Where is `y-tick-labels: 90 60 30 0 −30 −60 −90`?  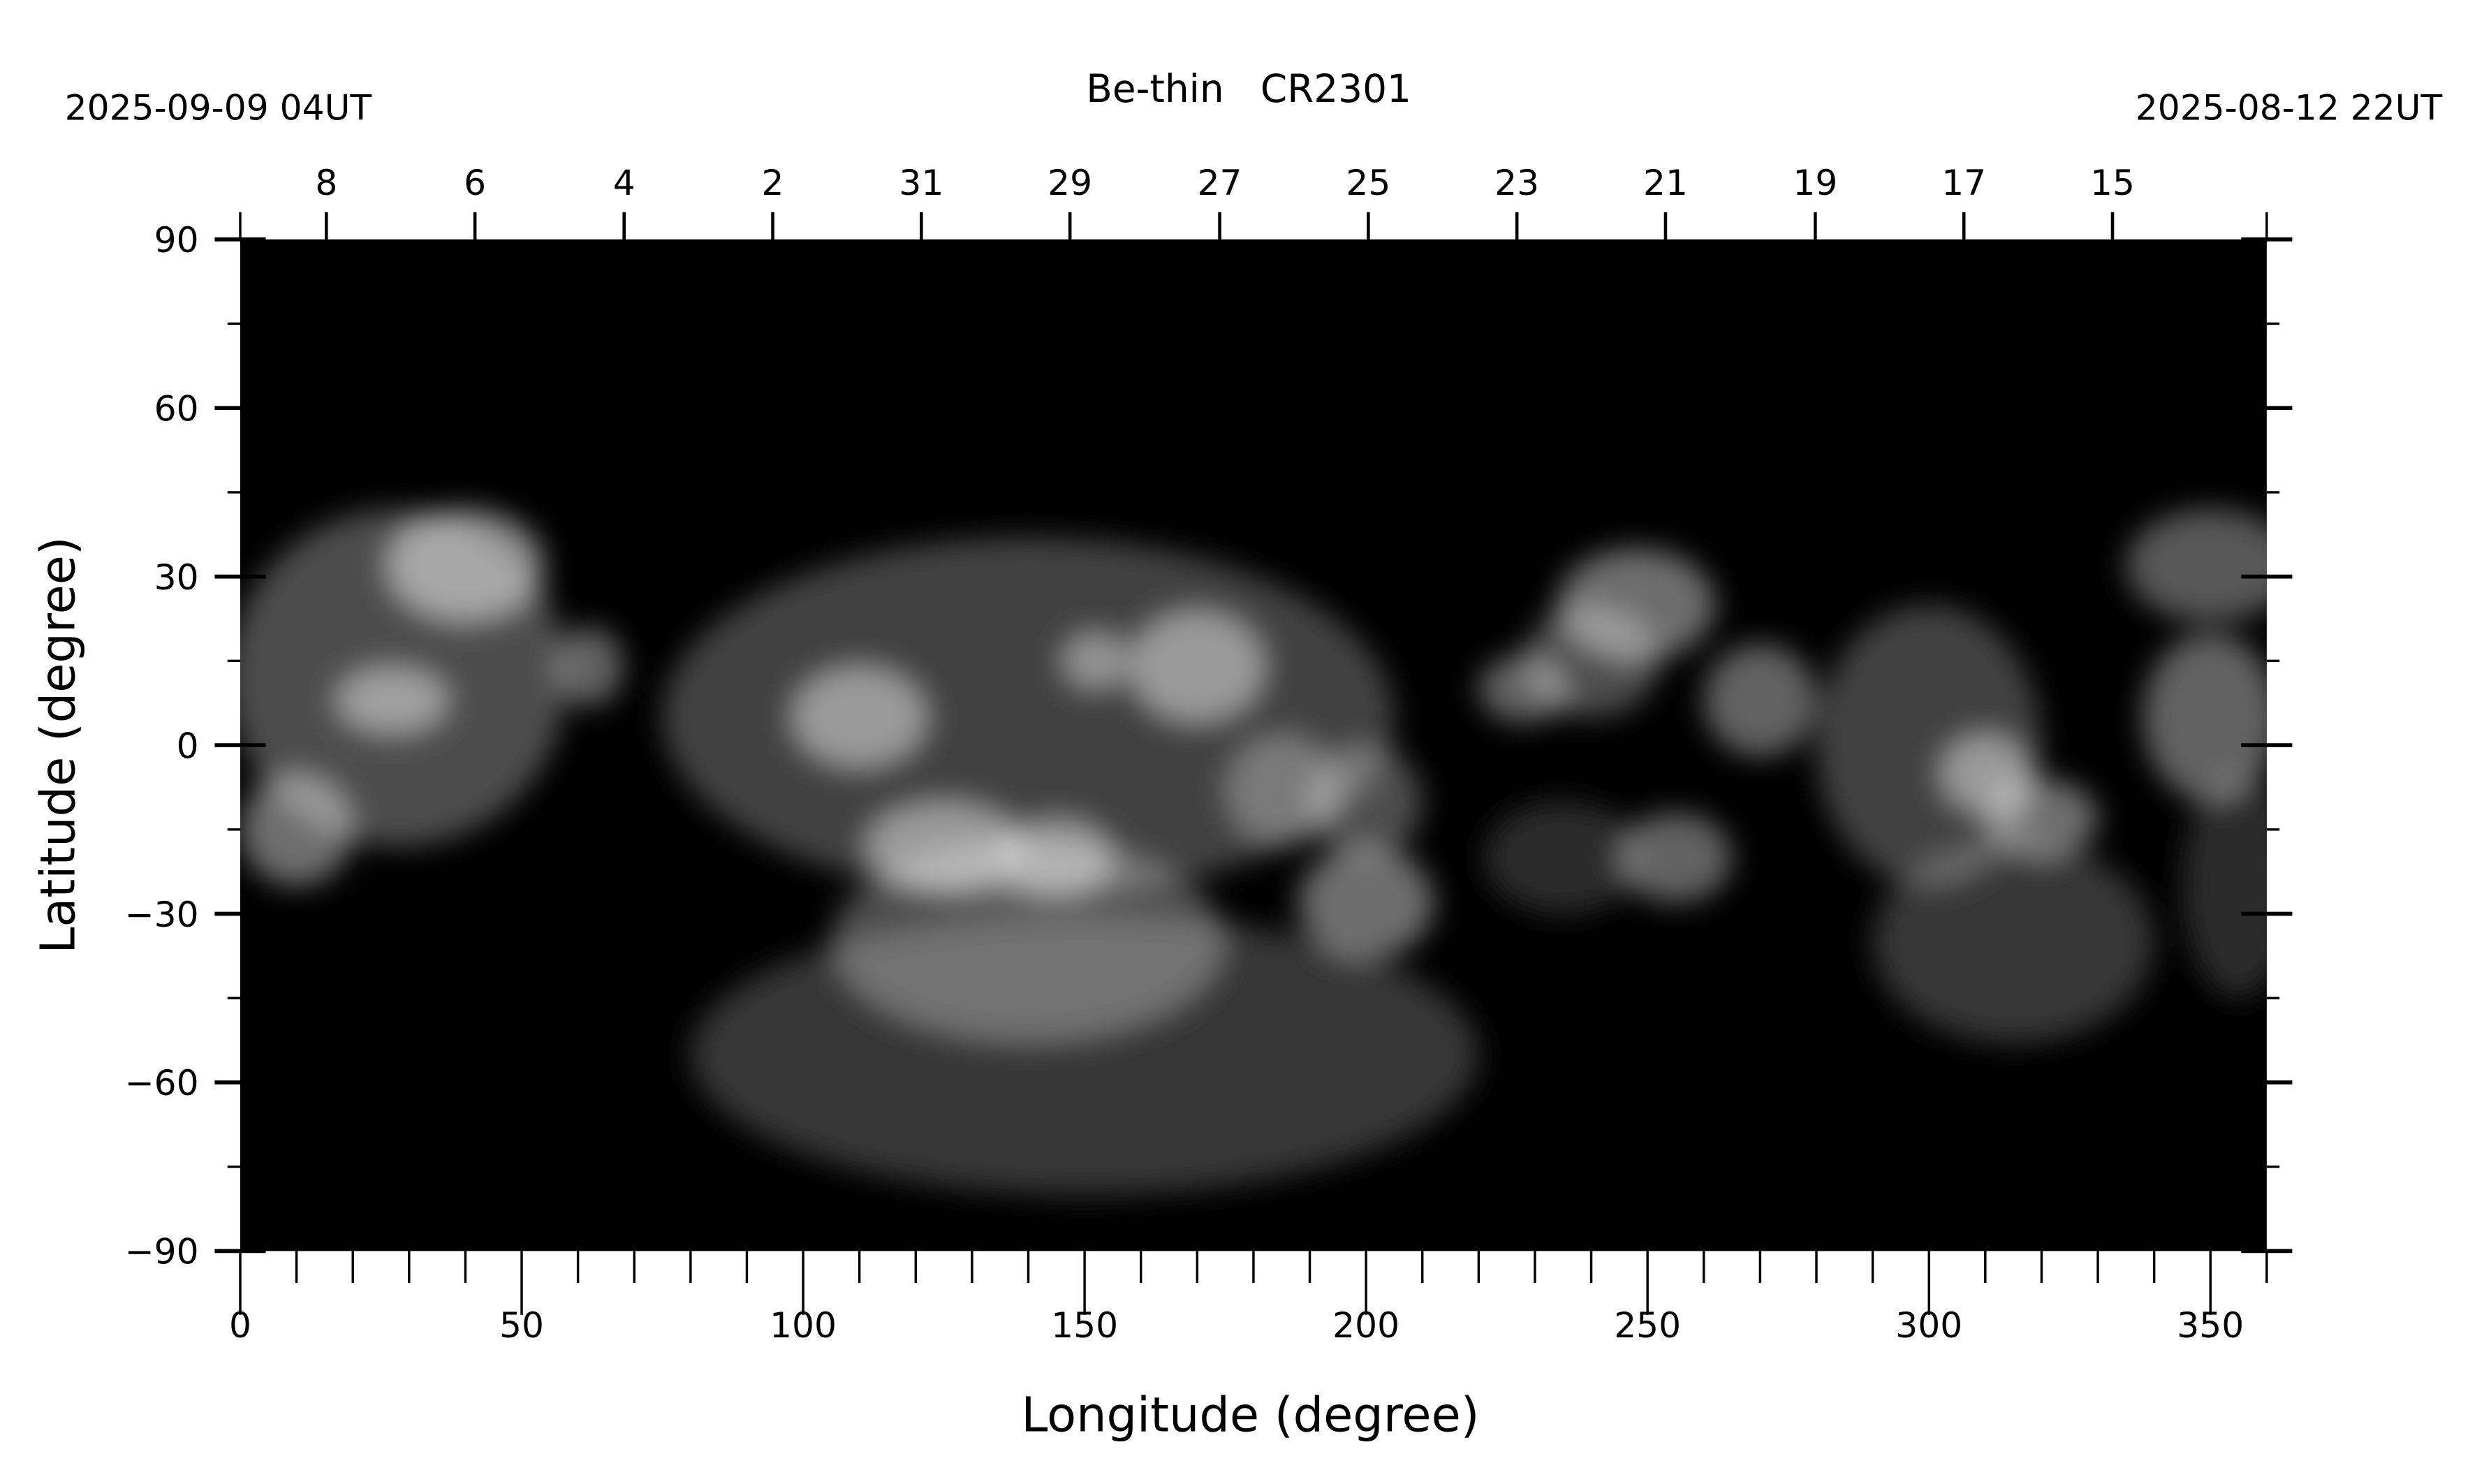 y-tick-labels: 90 60 30 0 −30 −60 −90 is located at coordinates (162, 745).